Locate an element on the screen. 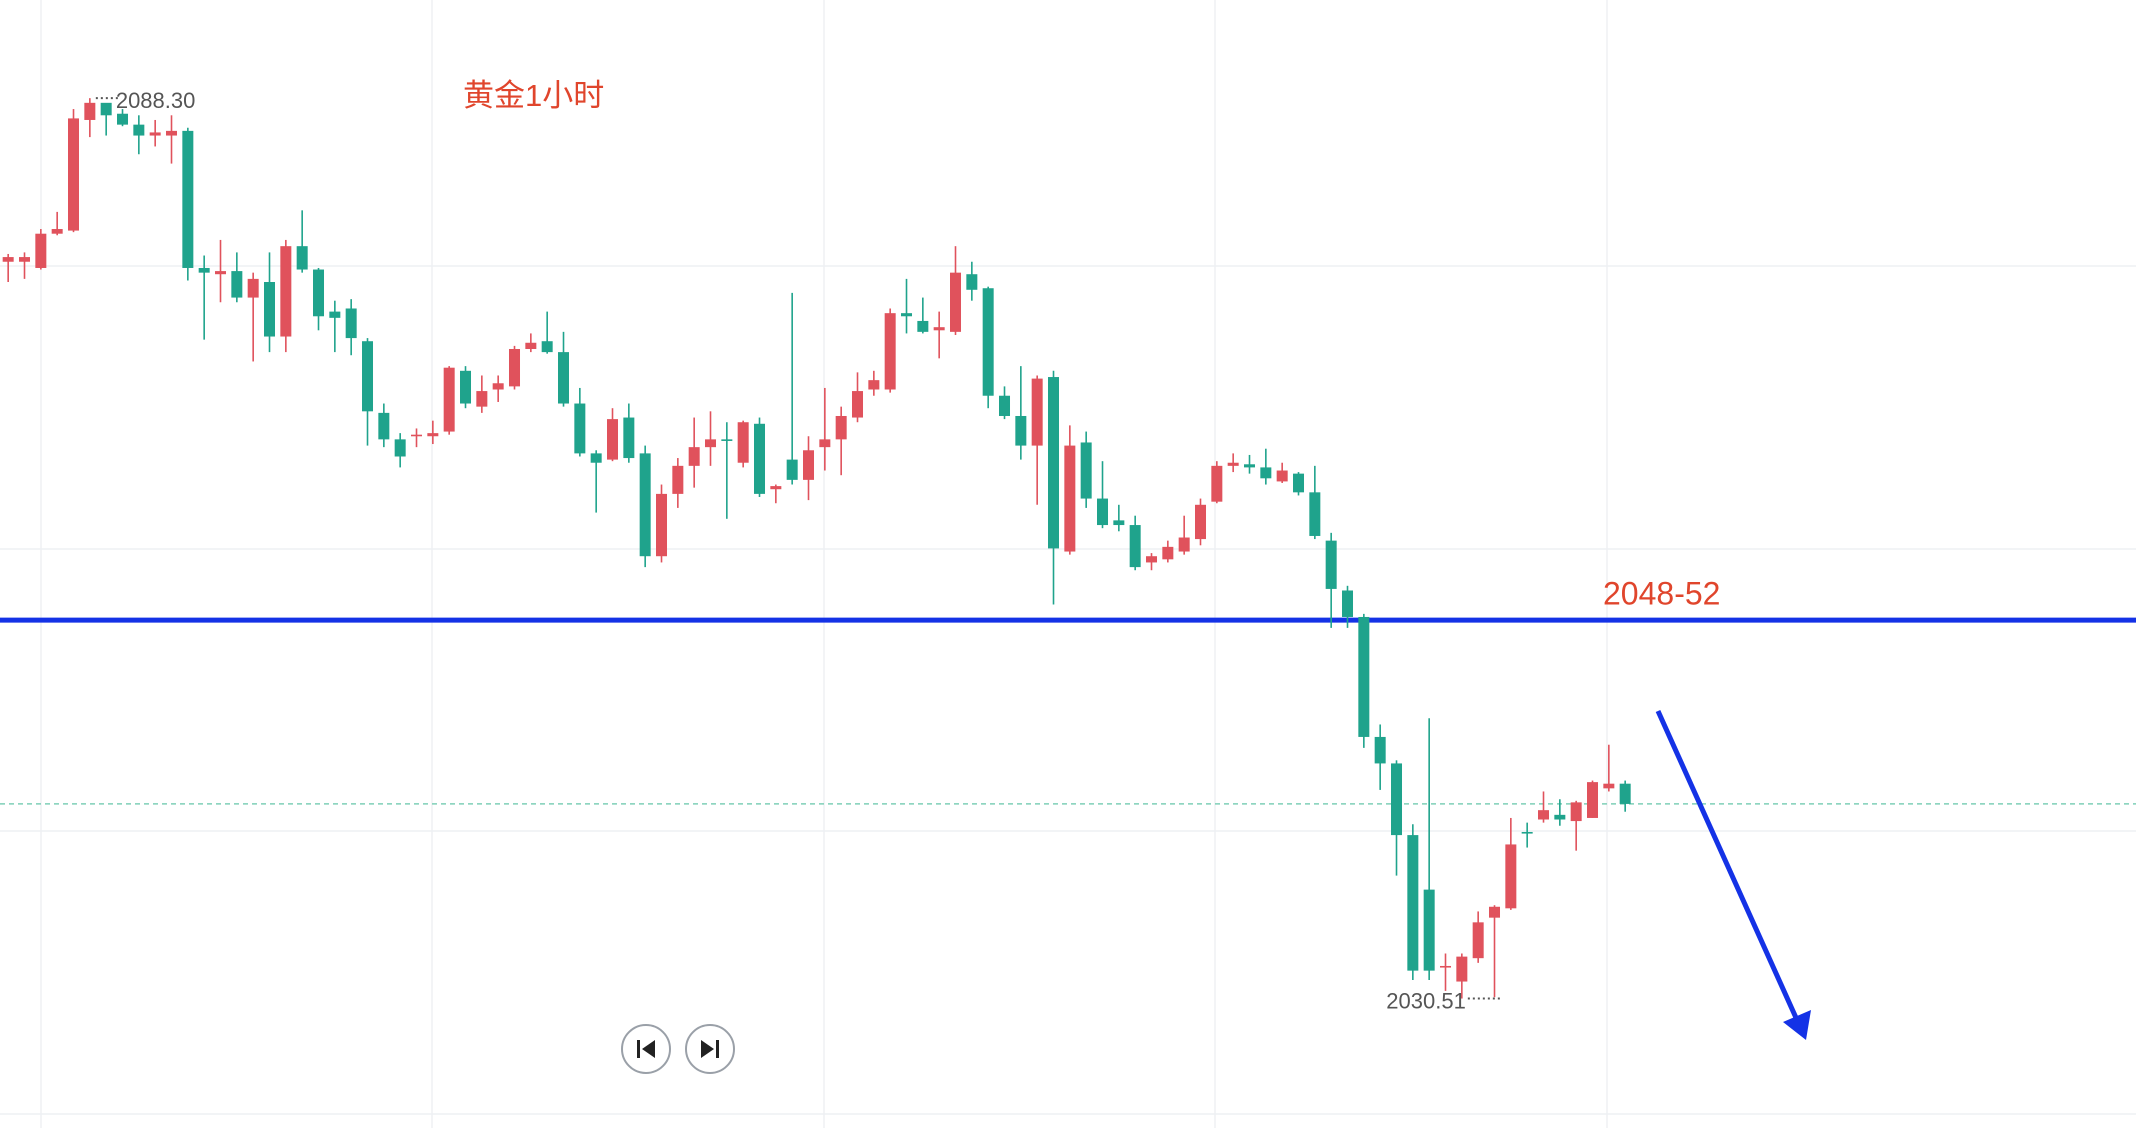  next-button is located at coordinates (710, 1049).